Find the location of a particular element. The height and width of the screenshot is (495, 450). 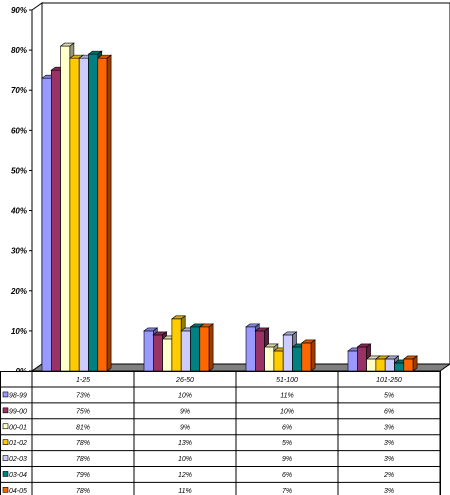

plot-side-wall is located at coordinates (37, 187).